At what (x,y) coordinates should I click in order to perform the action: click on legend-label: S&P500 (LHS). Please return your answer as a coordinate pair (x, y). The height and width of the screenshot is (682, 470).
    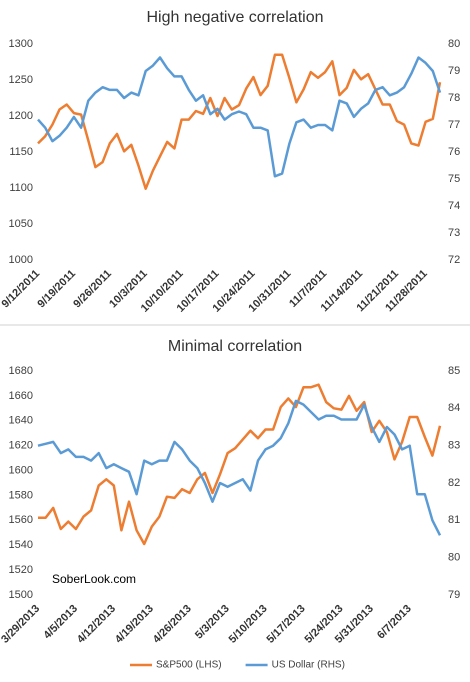
    Looking at the image, I should click on (189, 665).